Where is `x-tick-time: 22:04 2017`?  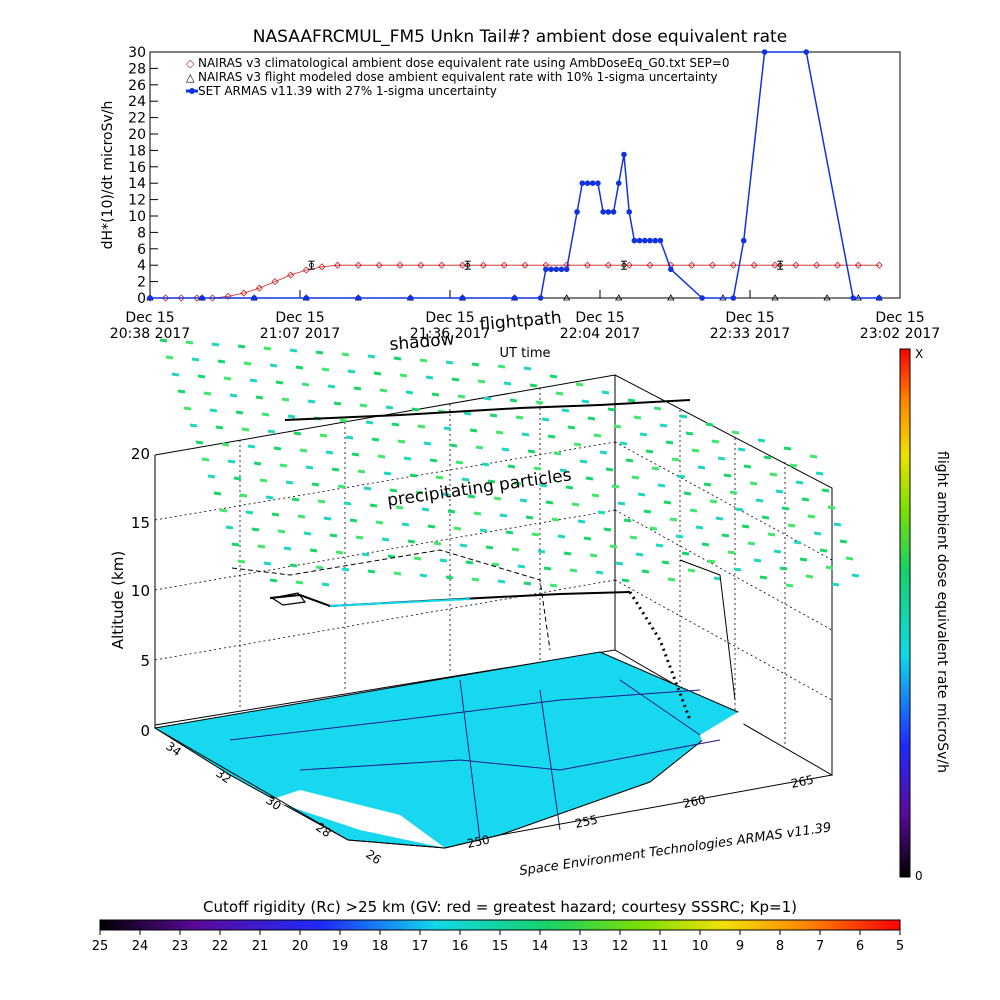
x-tick-time: 22:04 2017 is located at coordinates (600, 334).